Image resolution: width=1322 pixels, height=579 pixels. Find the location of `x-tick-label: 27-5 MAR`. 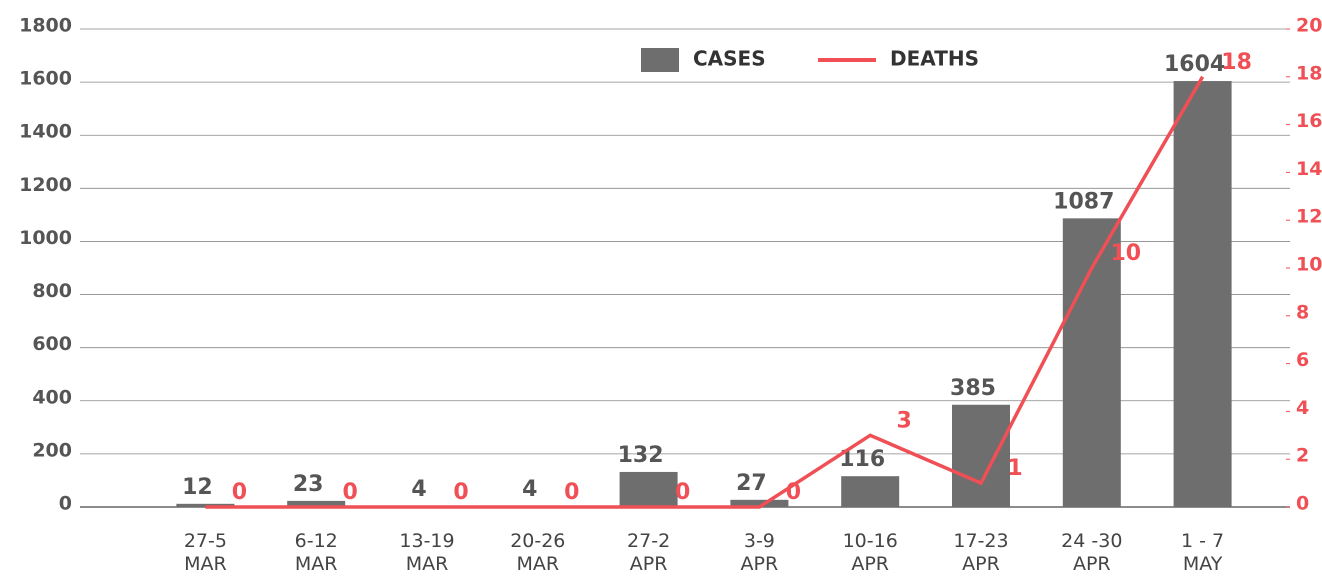

x-tick-label: 27-5 MAR is located at coordinates (205, 552).